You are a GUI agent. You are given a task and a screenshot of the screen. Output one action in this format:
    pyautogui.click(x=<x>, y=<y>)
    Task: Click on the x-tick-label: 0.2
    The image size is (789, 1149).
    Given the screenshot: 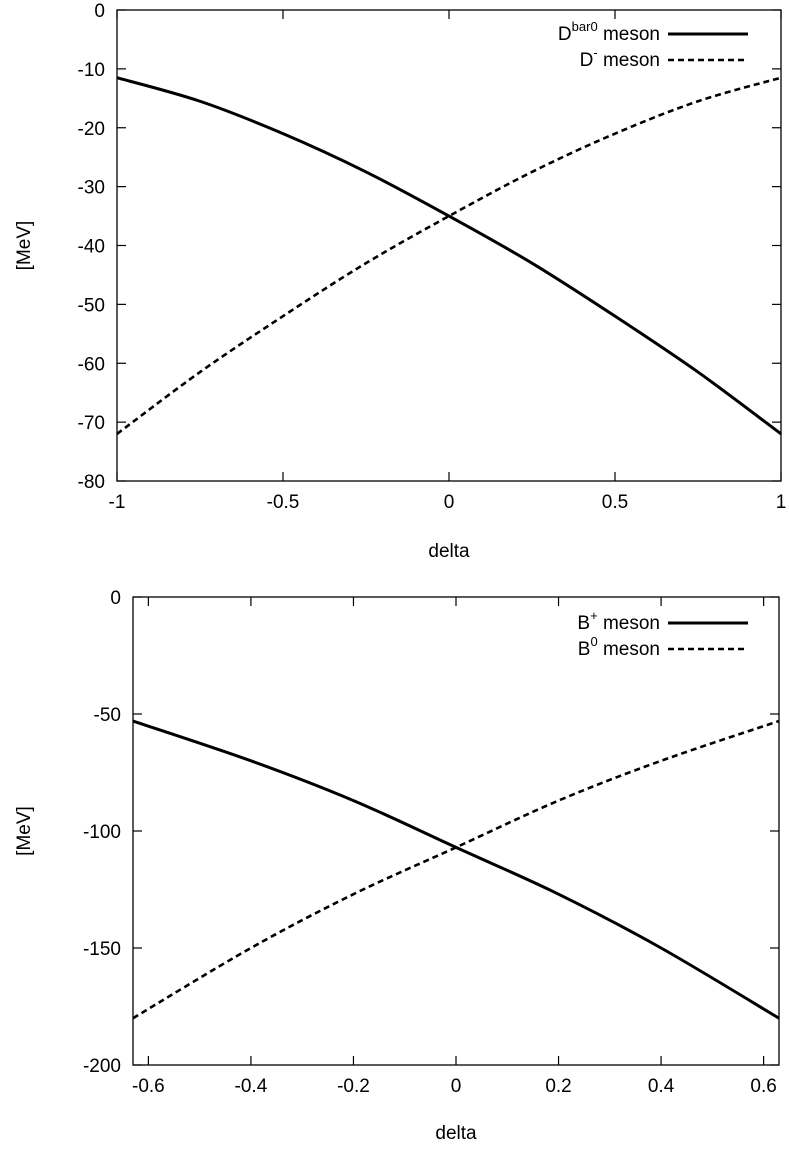 What is the action you would take?
    pyautogui.click(x=558, y=1086)
    